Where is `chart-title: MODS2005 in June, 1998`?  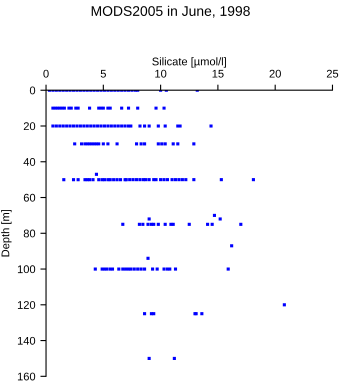 chart-title: MODS2005 in June, 1998 is located at coordinates (171, 12).